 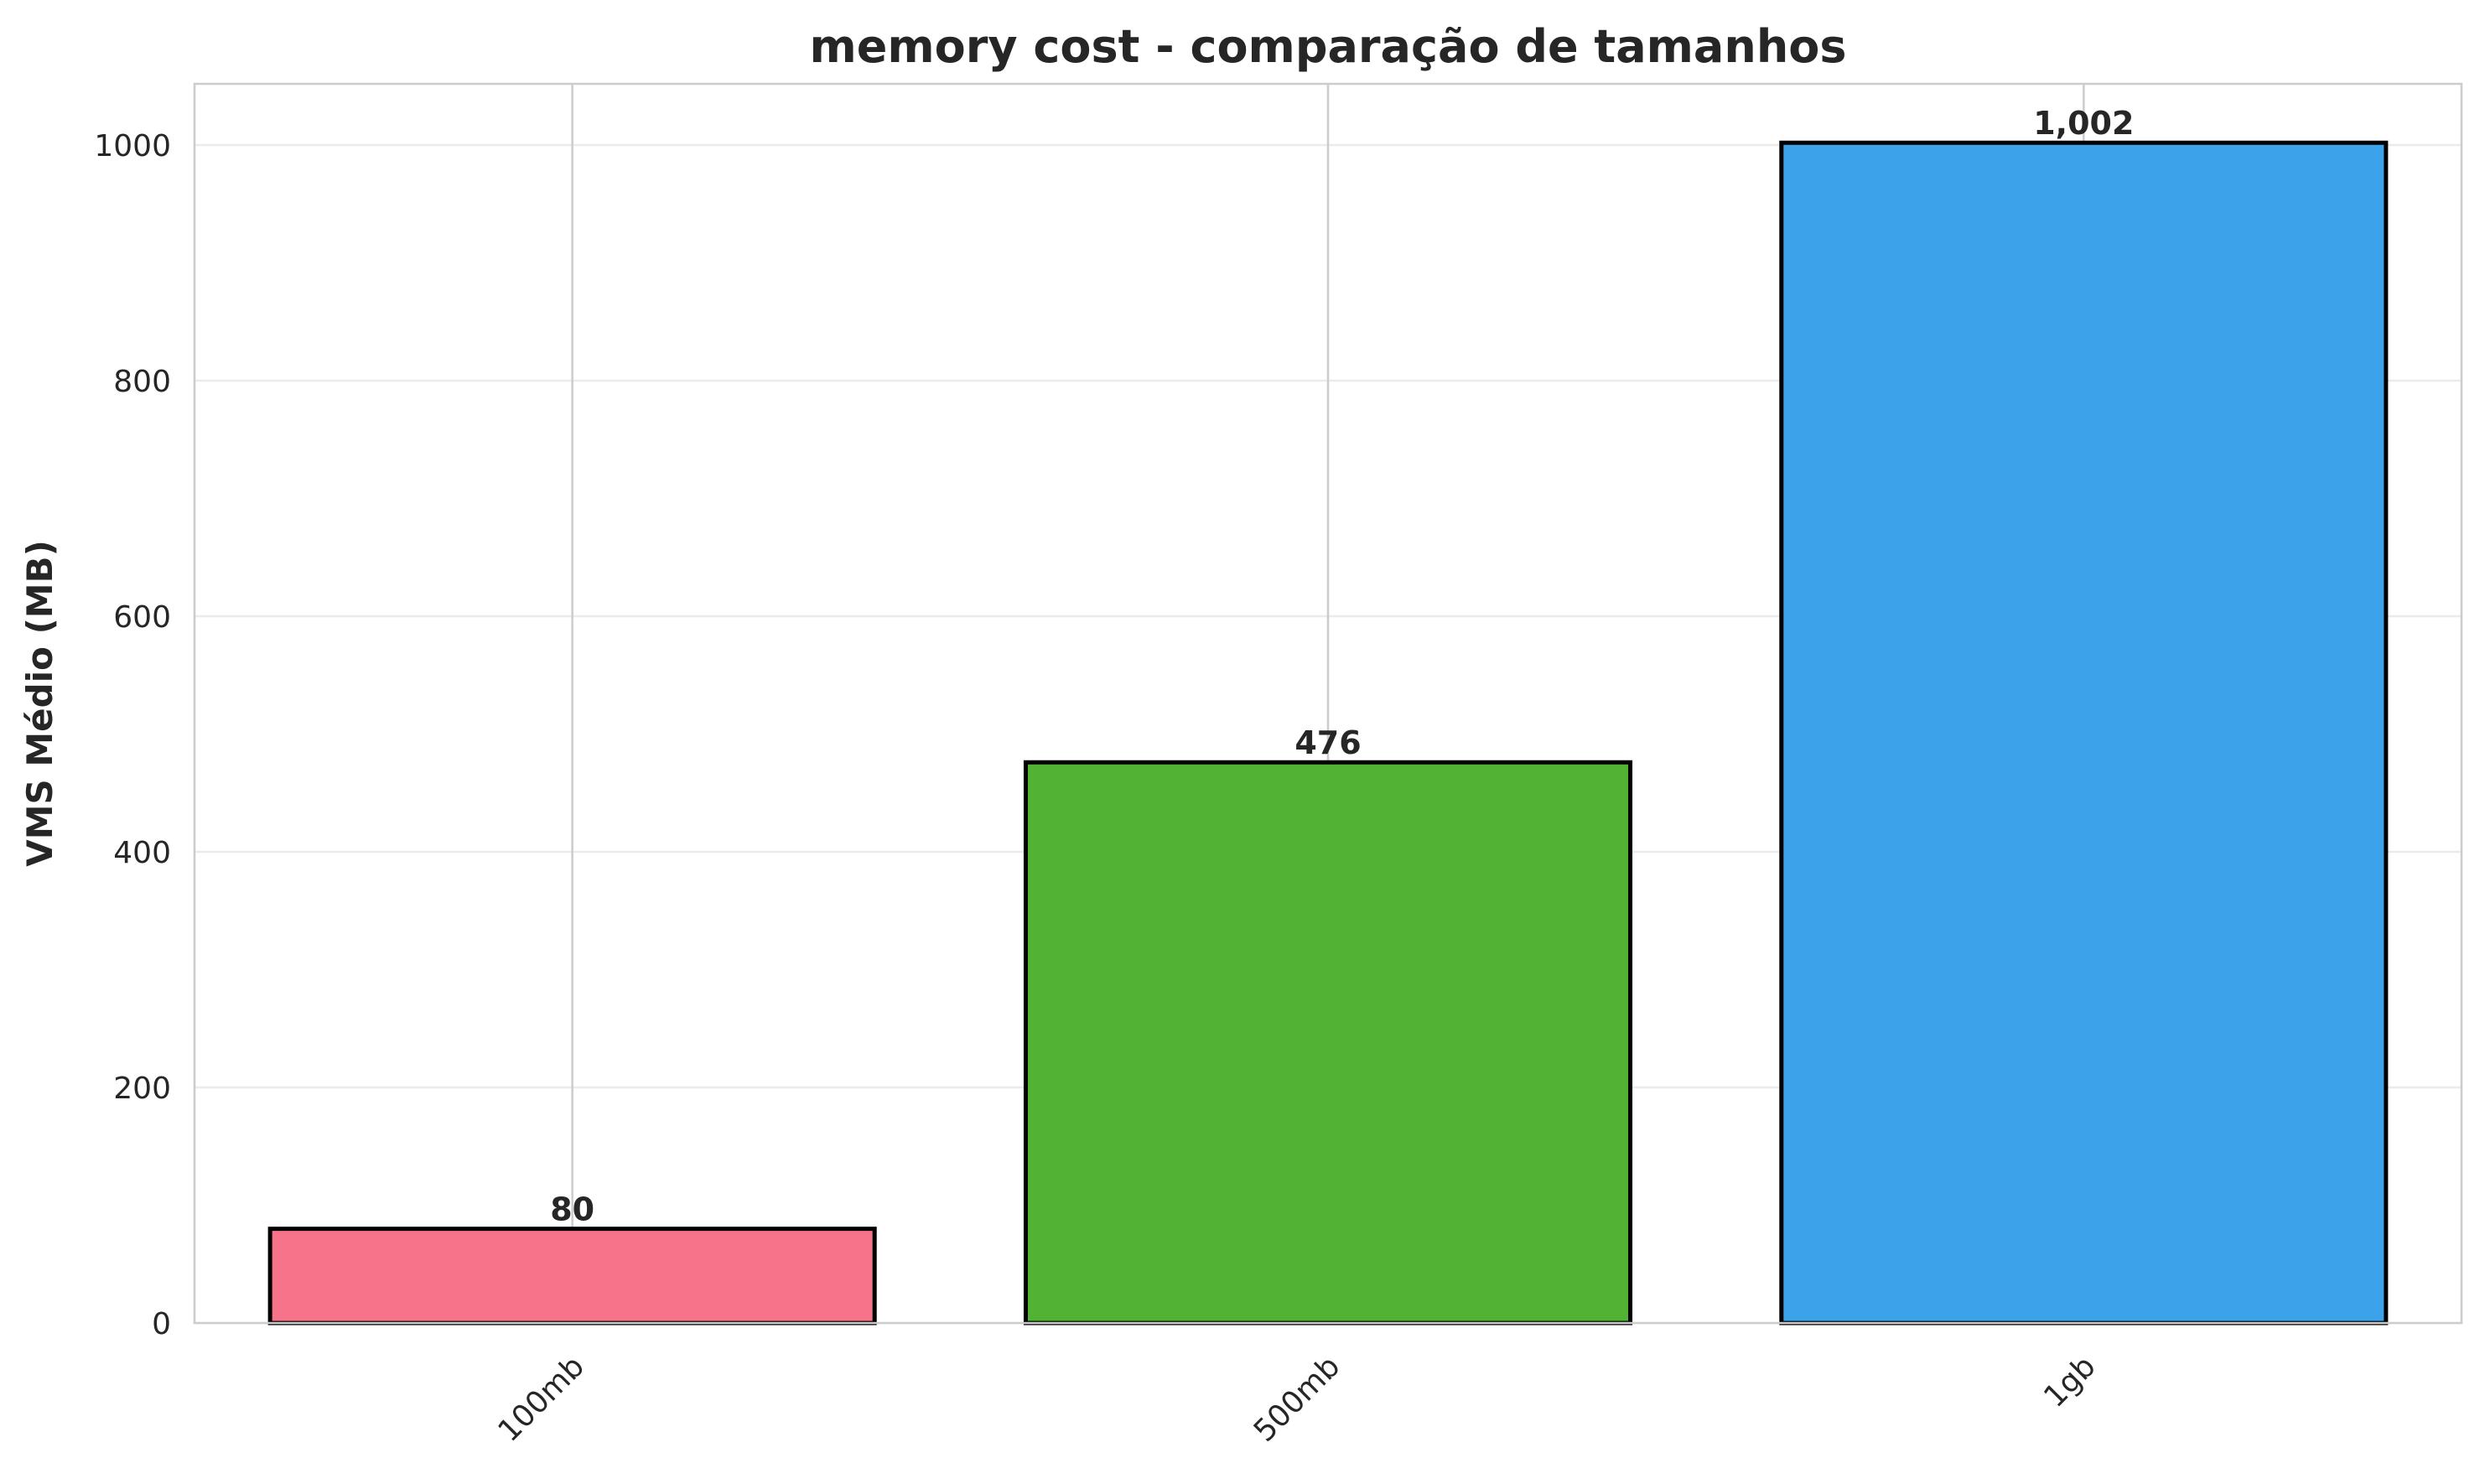 What do you see at coordinates (142, 1088) in the screenshot?
I see `y-tick-label: 200` at bounding box center [142, 1088].